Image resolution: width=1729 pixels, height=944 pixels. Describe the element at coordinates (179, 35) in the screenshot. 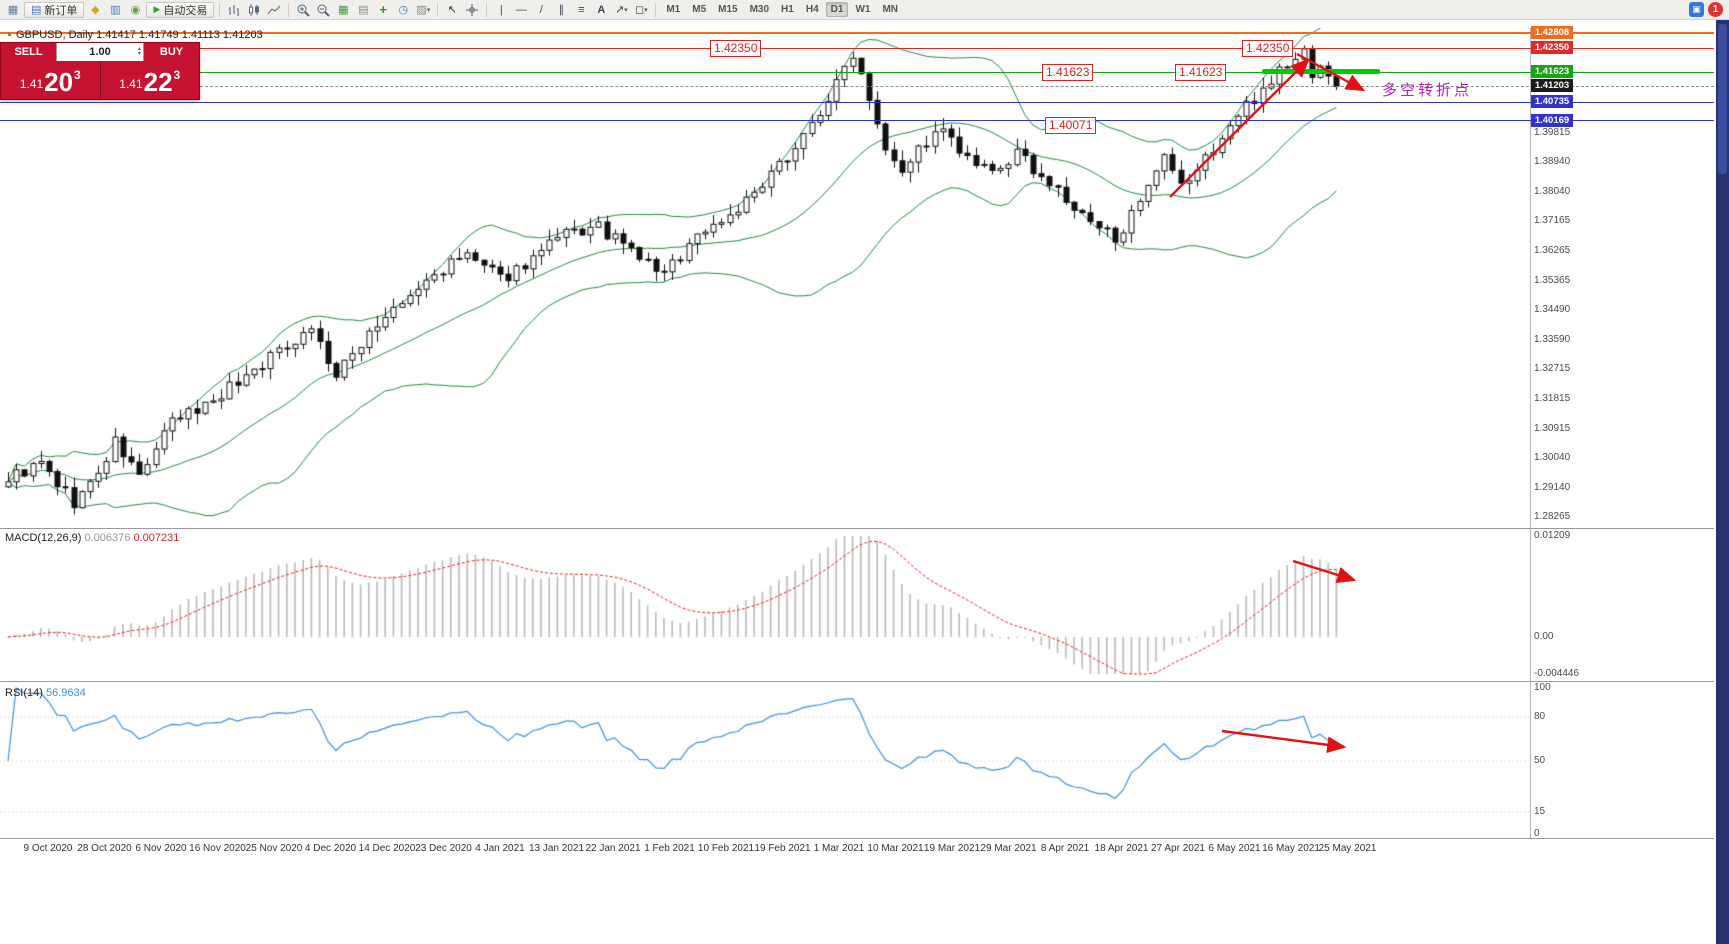

I see `chart-ohlc-values: 1.41417 1.41749 1.41113 1.41203` at that location.